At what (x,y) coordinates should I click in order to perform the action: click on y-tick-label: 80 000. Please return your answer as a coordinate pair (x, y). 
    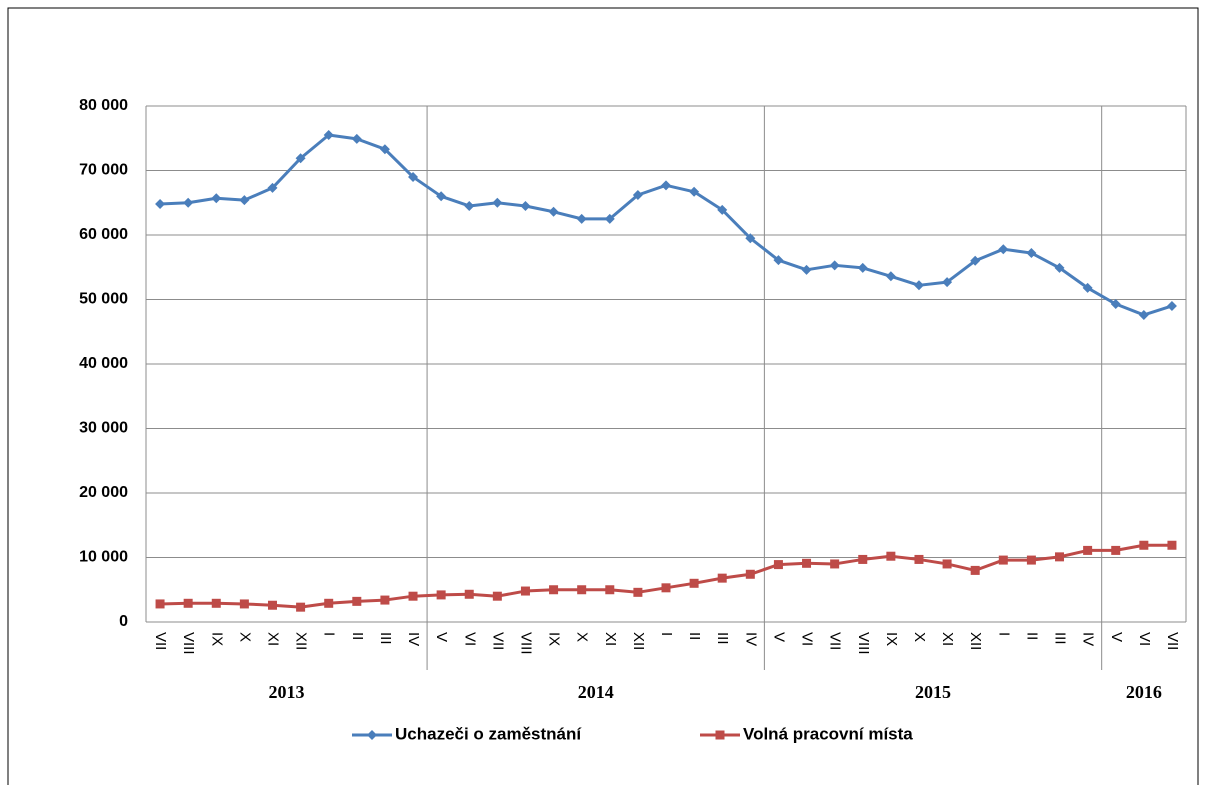
    Looking at the image, I should click on (103, 105).